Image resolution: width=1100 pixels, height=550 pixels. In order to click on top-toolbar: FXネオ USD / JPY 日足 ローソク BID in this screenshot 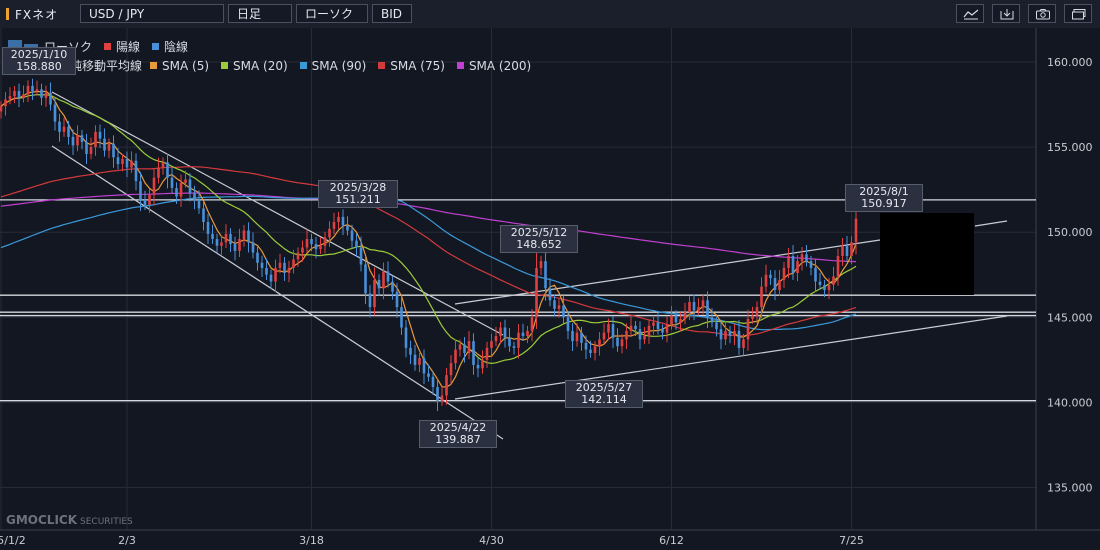, I will do `click(550, 14)`.